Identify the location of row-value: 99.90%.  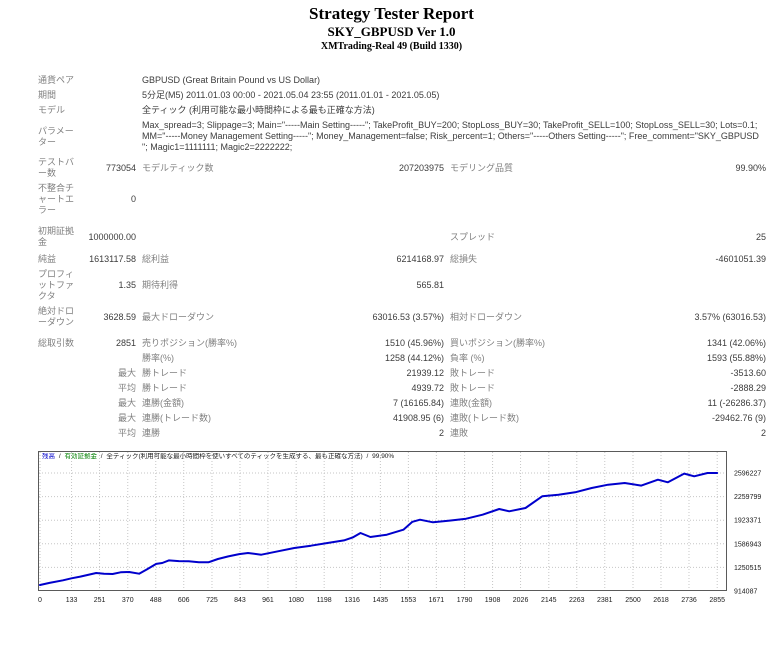
(750, 167).